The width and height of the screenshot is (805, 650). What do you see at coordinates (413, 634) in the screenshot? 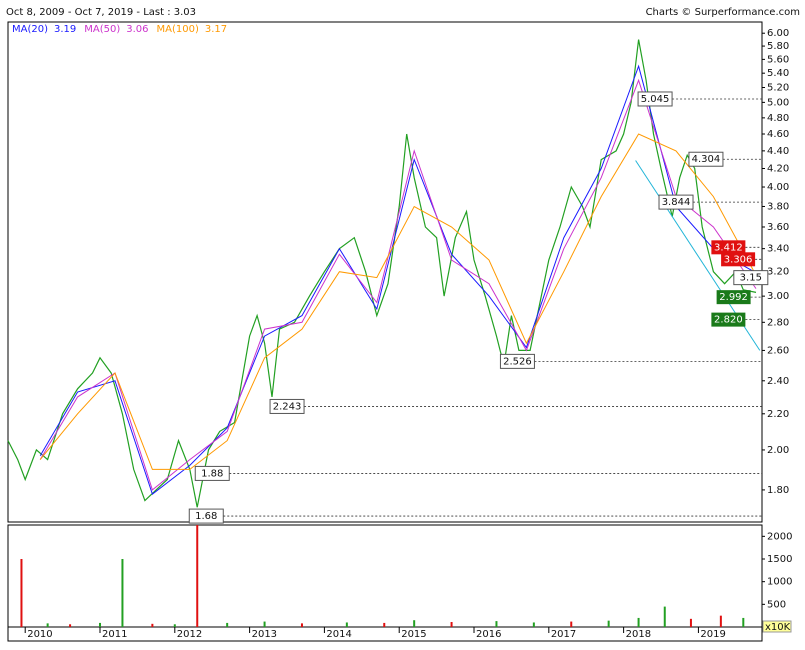
I see `x-tick-label: 2015` at bounding box center [413, 634].